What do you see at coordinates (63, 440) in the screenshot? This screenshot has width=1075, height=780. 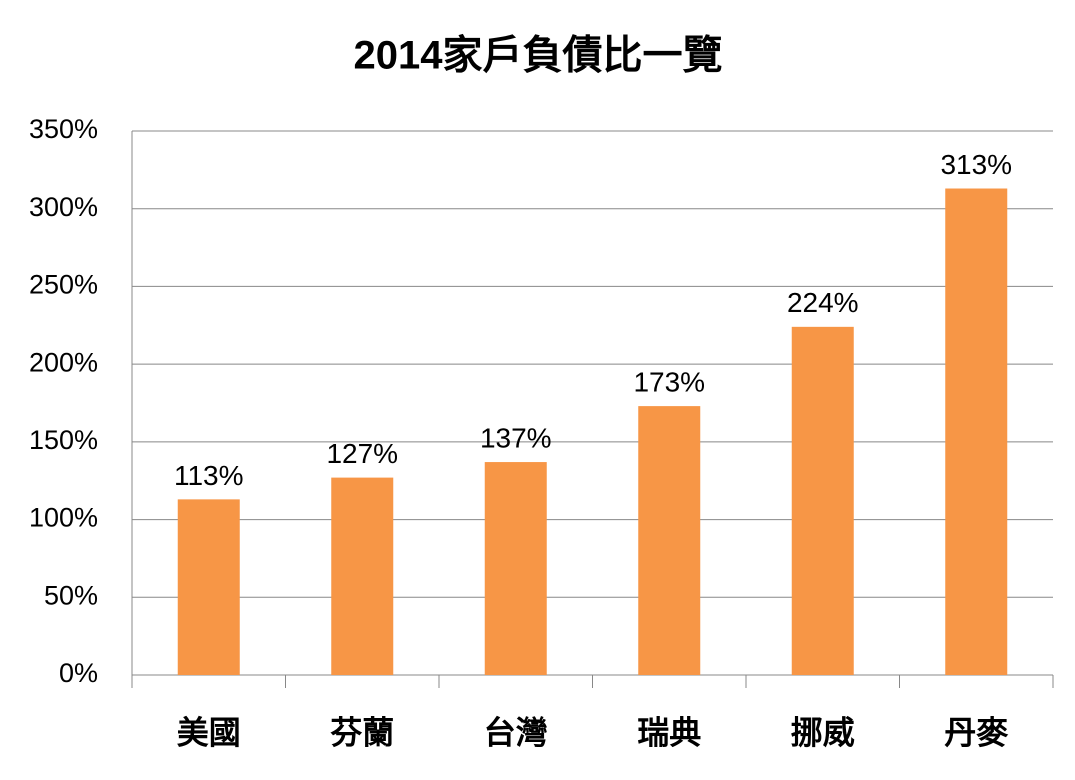 I see `y-tick-label: 150%` at bounding box center [63, 440].